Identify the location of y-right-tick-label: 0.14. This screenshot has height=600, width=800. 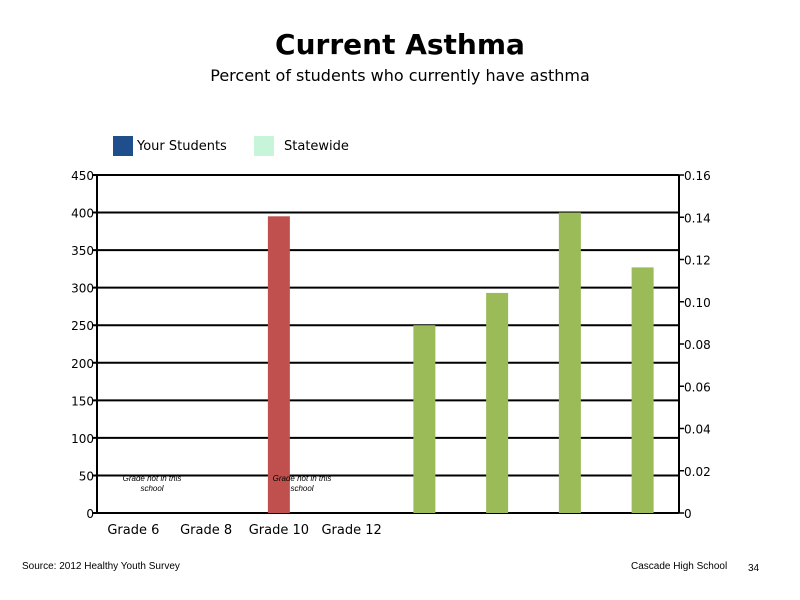
(697, 218).